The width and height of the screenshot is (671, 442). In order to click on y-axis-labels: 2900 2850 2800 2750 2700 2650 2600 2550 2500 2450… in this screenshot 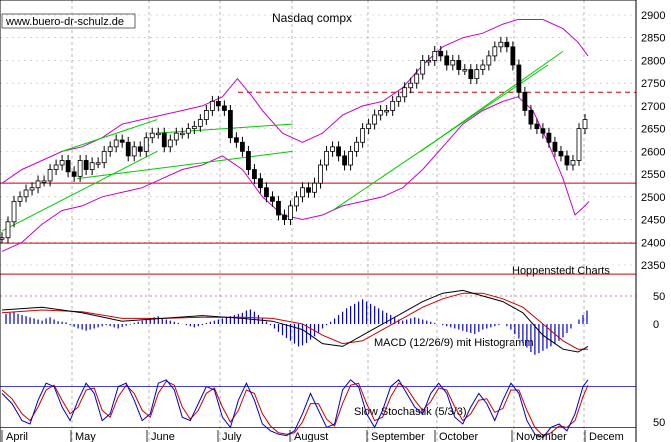, I will do `click(653, 219)`.